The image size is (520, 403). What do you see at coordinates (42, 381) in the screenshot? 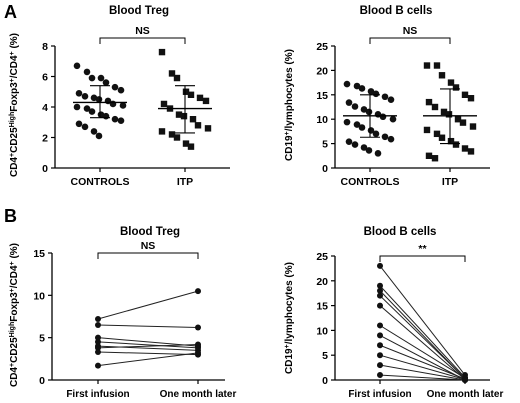
I see `y-tick-label: 0` at bounding box center [42, 381].